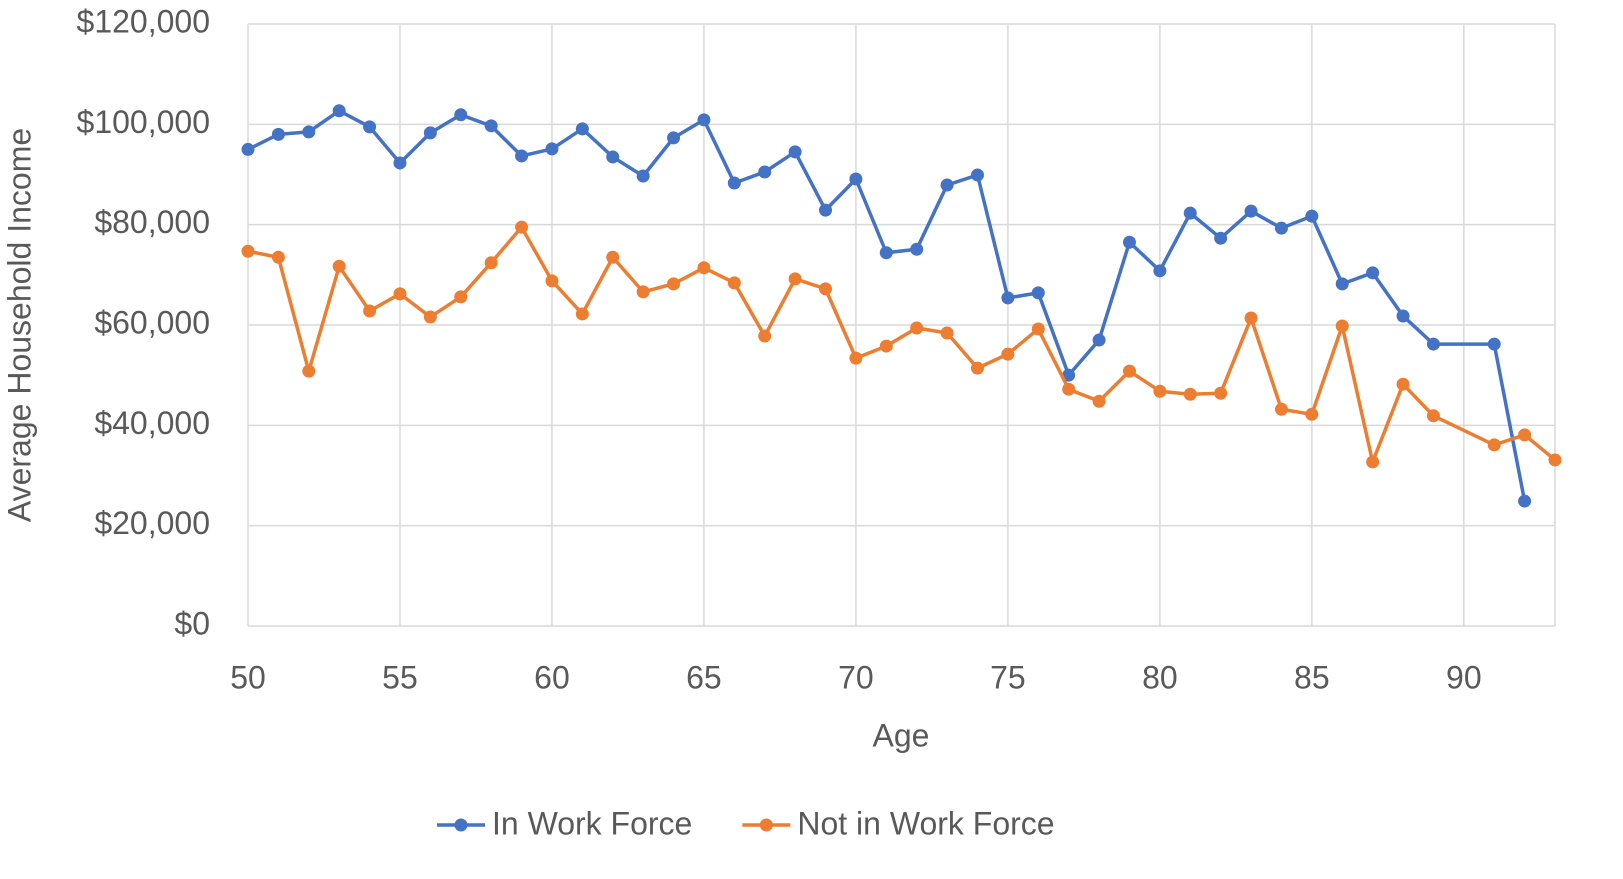  What do you see at coordinates (143, 21) in the screenshot?
I see `y-tick-label: $120,000` at bounding box center [143, 21].